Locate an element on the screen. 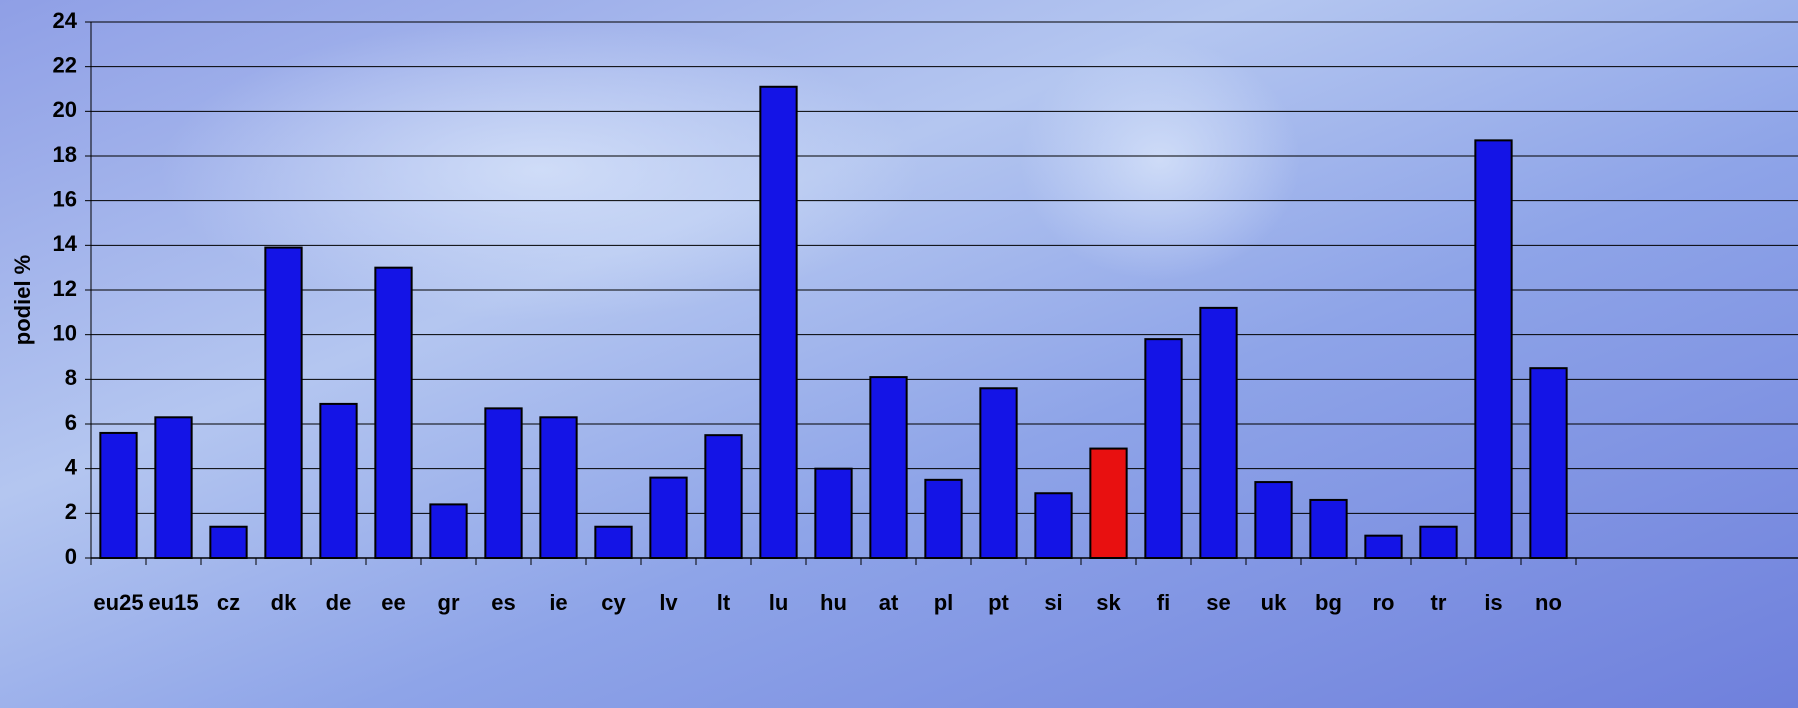 The image size is (1798, 708). x-tick-label: uk is located at coordinates (1274, 602).